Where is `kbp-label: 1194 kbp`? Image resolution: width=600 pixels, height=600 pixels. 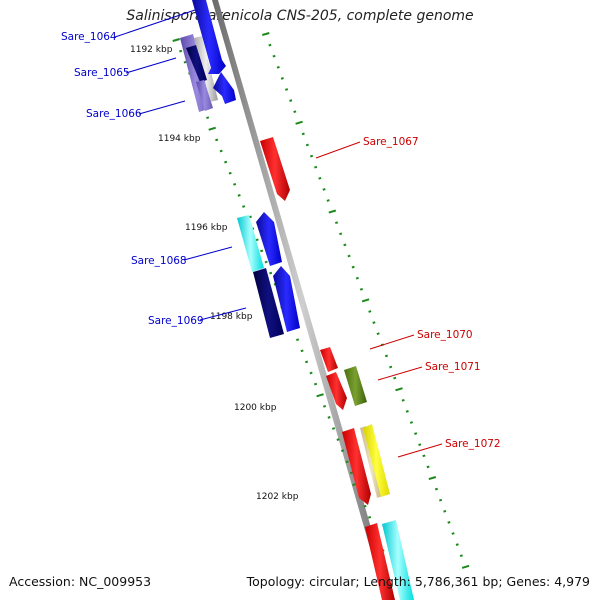
kbp-label: 1194 kbp is located at coordinates (179, 139).